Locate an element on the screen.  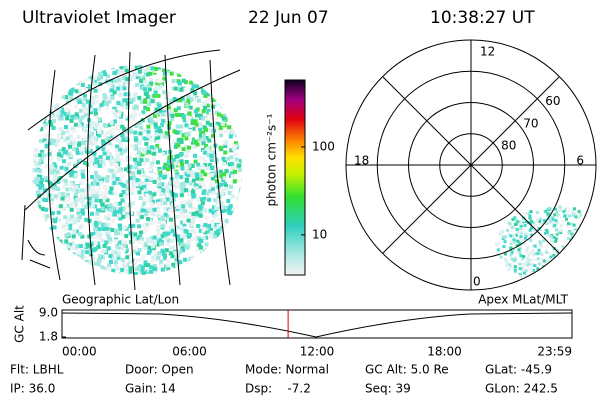
footer-field: GC Alt: 5.0 Re is located at coordinates (407, 370).